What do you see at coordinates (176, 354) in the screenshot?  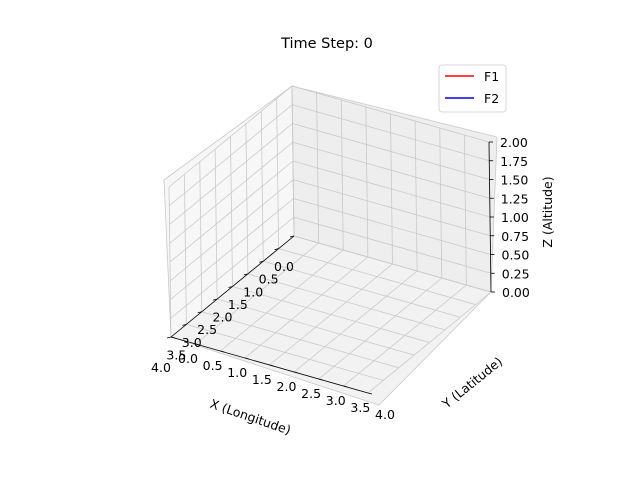 I see `x-tick-label: 3.5` at bounding box center [176, 354].